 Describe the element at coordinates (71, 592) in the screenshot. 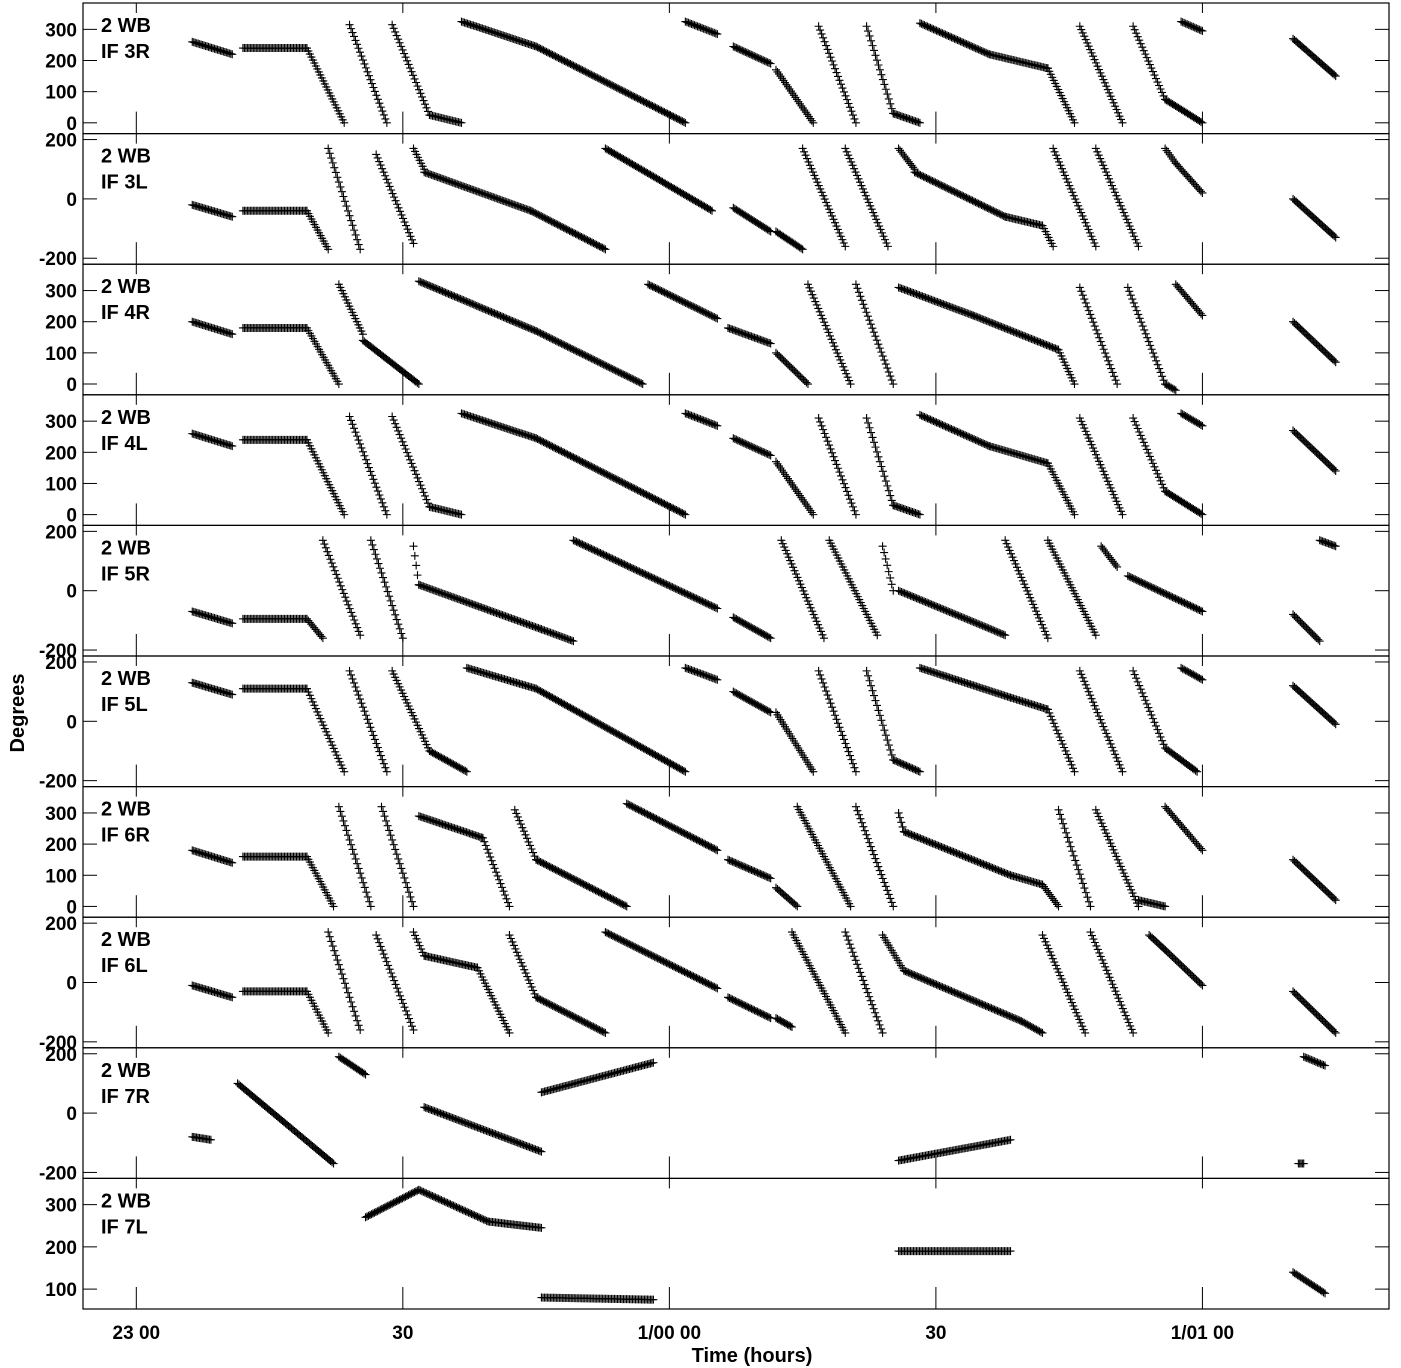

I see `y-tick-label: 0` at that location.